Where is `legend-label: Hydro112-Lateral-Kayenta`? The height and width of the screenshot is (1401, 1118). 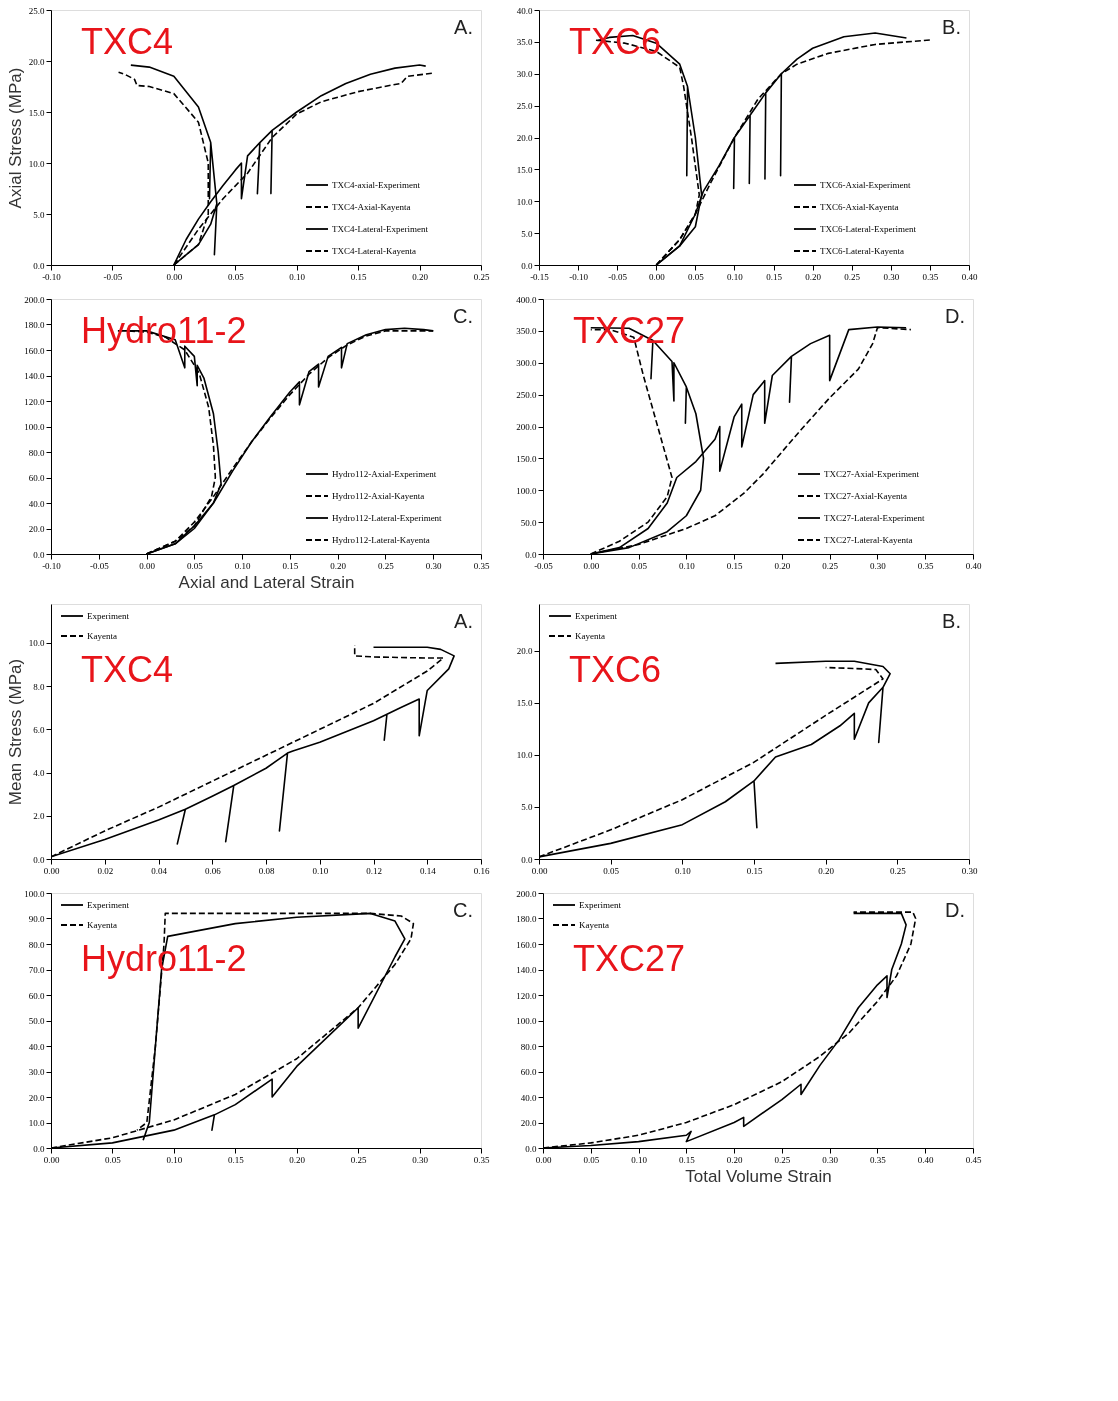 legend-label: Hydro112-Lateral-Kayenta is located at coordinates (381, 540).